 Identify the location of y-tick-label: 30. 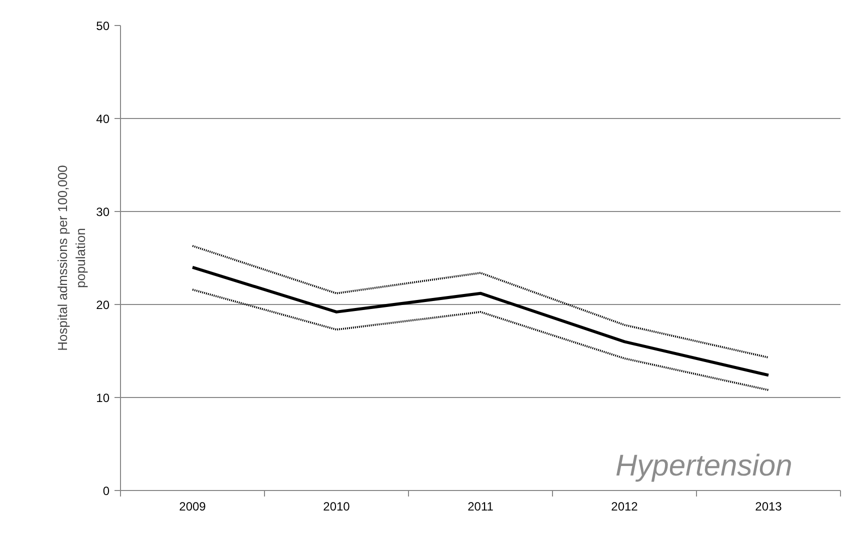
(103, 212).